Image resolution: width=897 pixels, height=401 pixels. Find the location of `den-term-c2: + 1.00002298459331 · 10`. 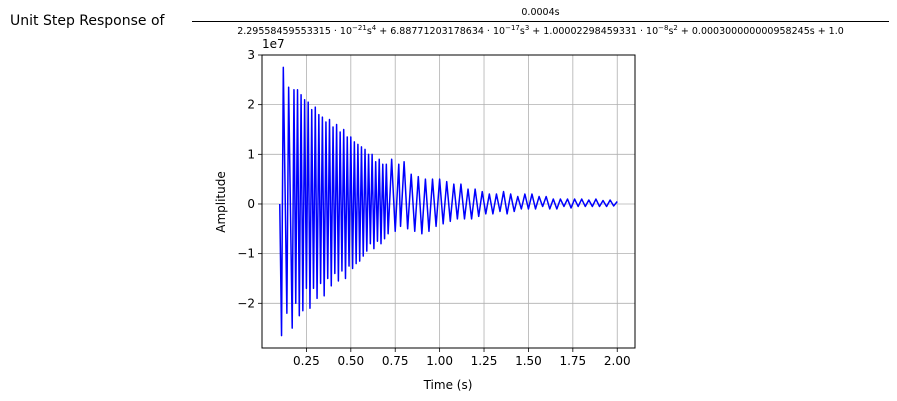

den-term-c2: + 1.00002298459331 · 10 is located at coordinates (594, 32).